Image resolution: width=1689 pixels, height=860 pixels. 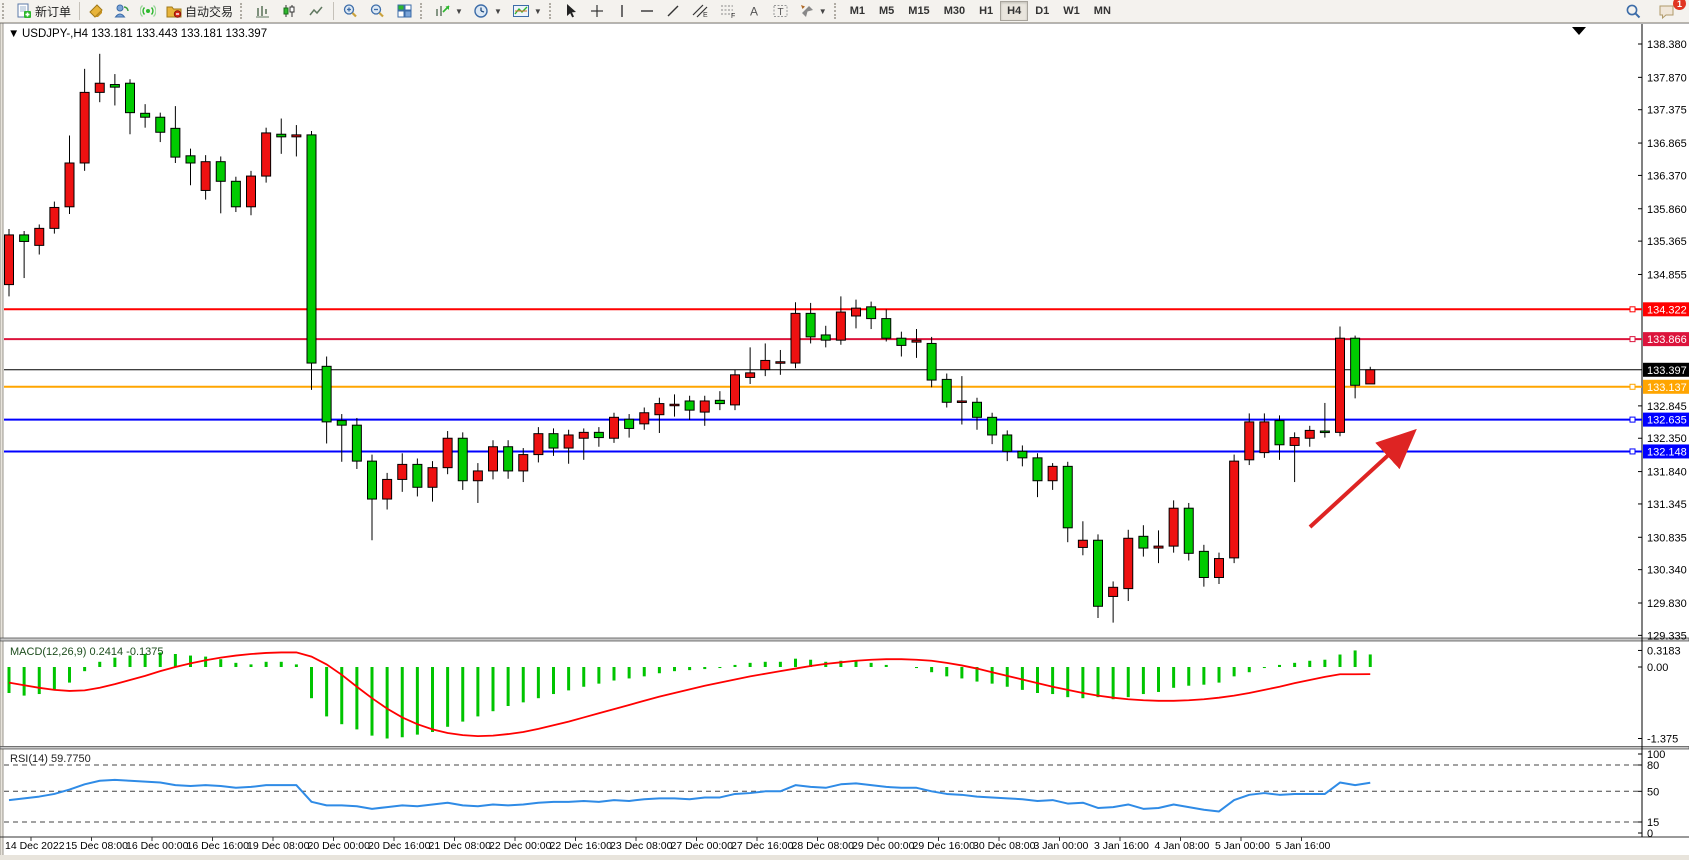 I want to click on timeframe-W1: W1, so click(x=1071, y=11).